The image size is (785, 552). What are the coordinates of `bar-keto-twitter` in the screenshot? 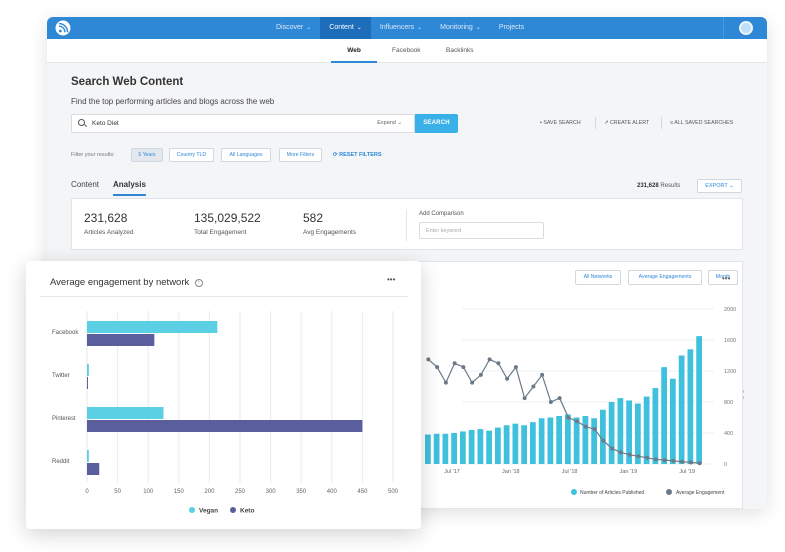 It's located at (87, 383).